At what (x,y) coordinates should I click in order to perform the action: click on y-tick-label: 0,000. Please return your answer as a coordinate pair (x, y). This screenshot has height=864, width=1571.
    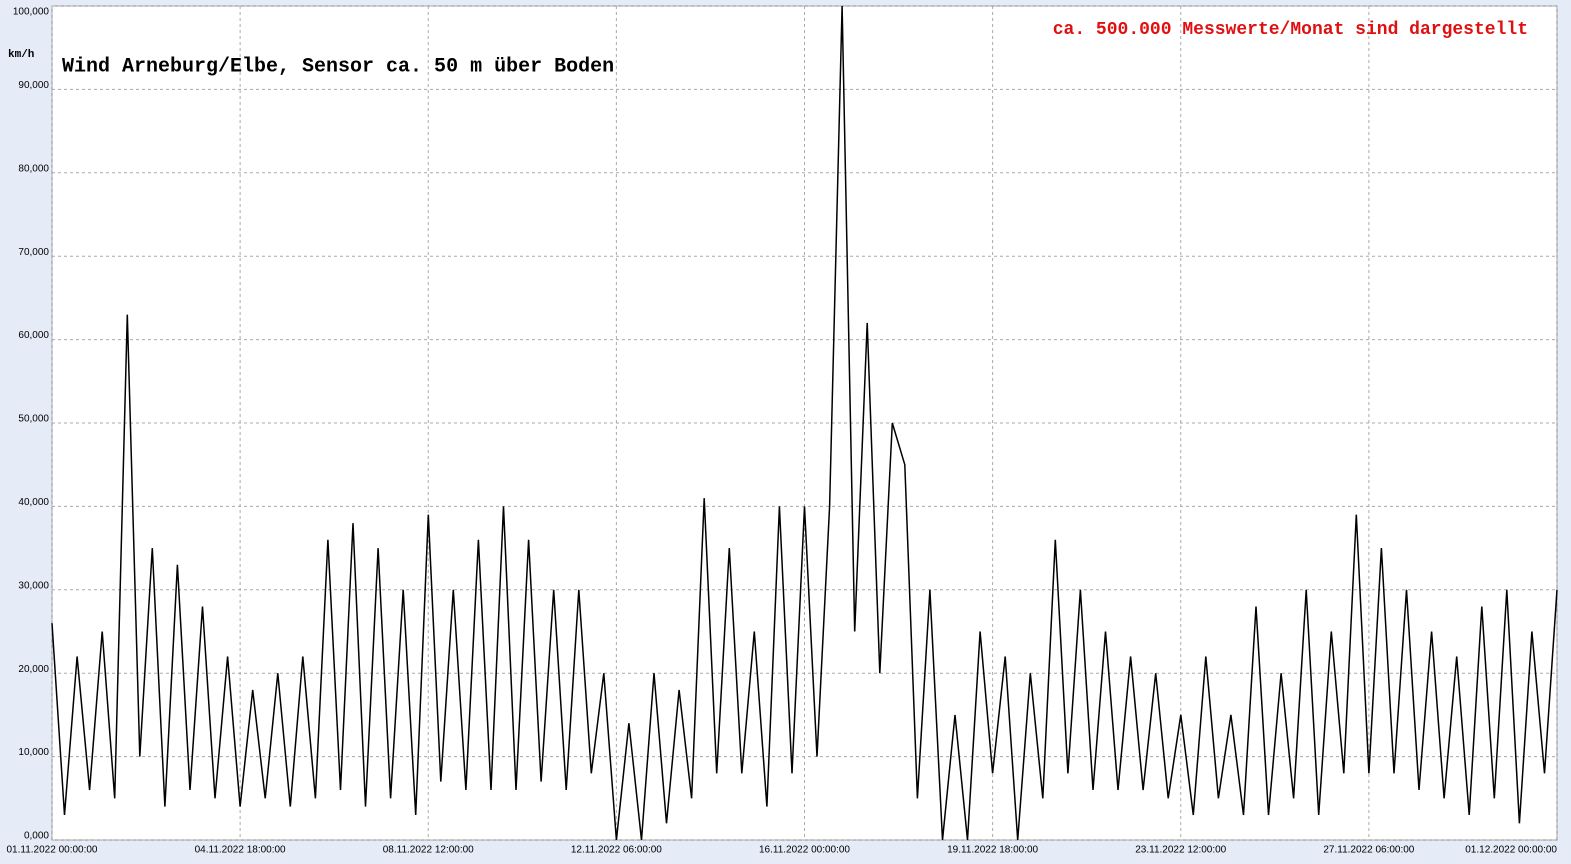
    Looking at the image, I should click on (36, 836).